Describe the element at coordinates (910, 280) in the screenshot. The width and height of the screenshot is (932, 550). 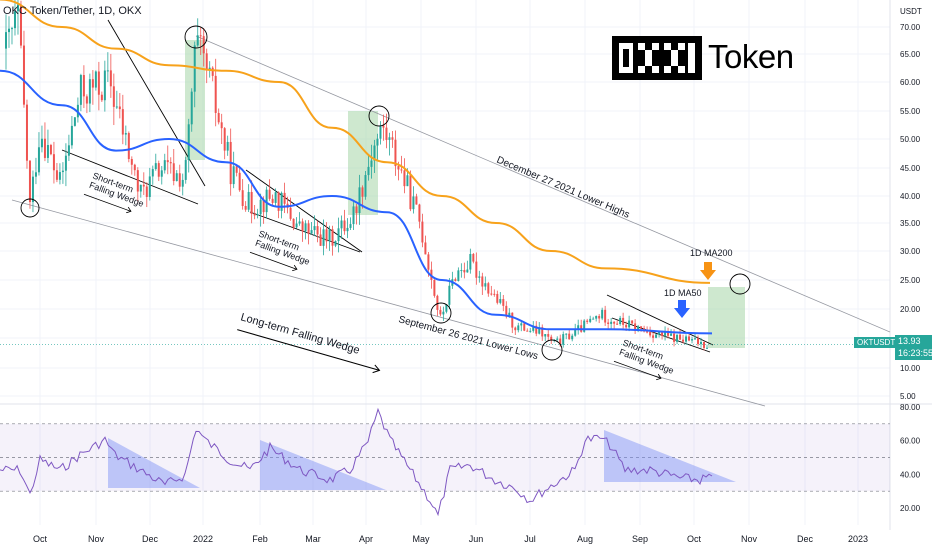
I see `price-tick-label: 25.00` at that location.